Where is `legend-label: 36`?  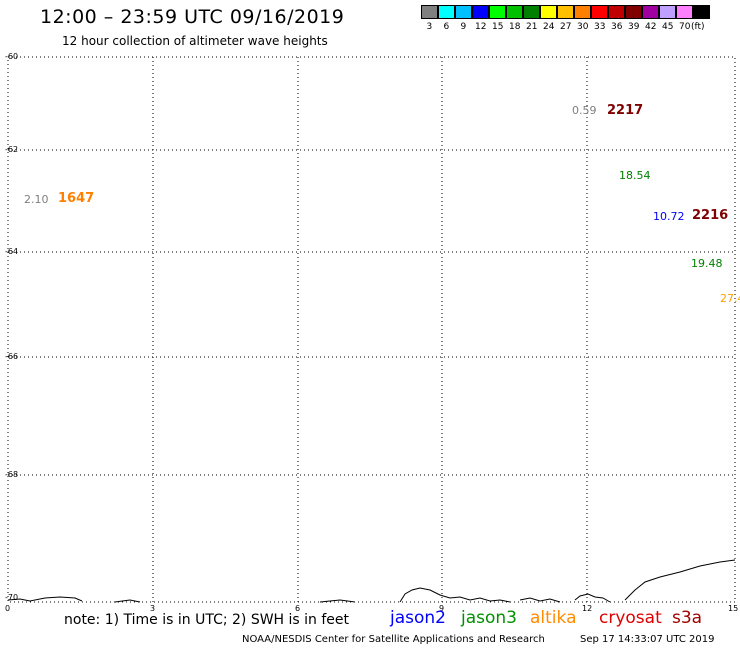 legend-label: 36 is located at coordinates (617, 27).